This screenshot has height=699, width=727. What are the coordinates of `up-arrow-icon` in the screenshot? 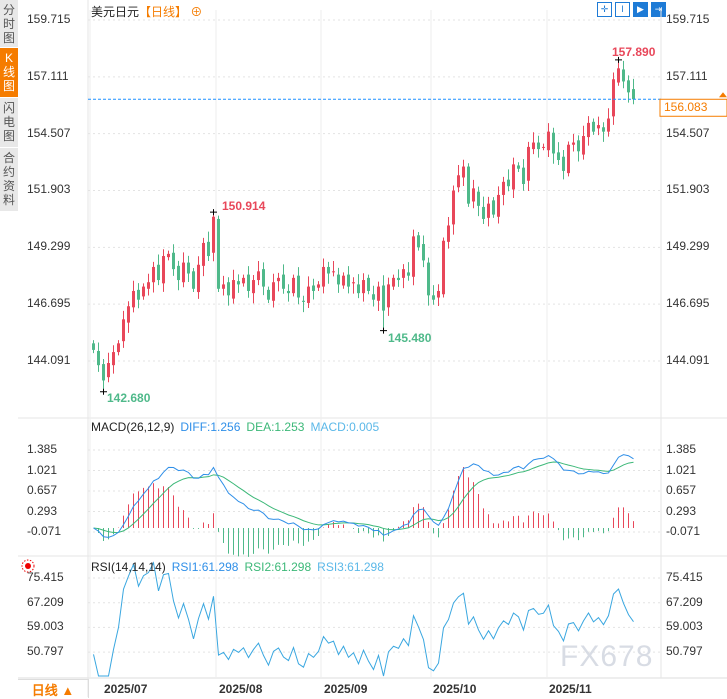 It's located at (723, 95).